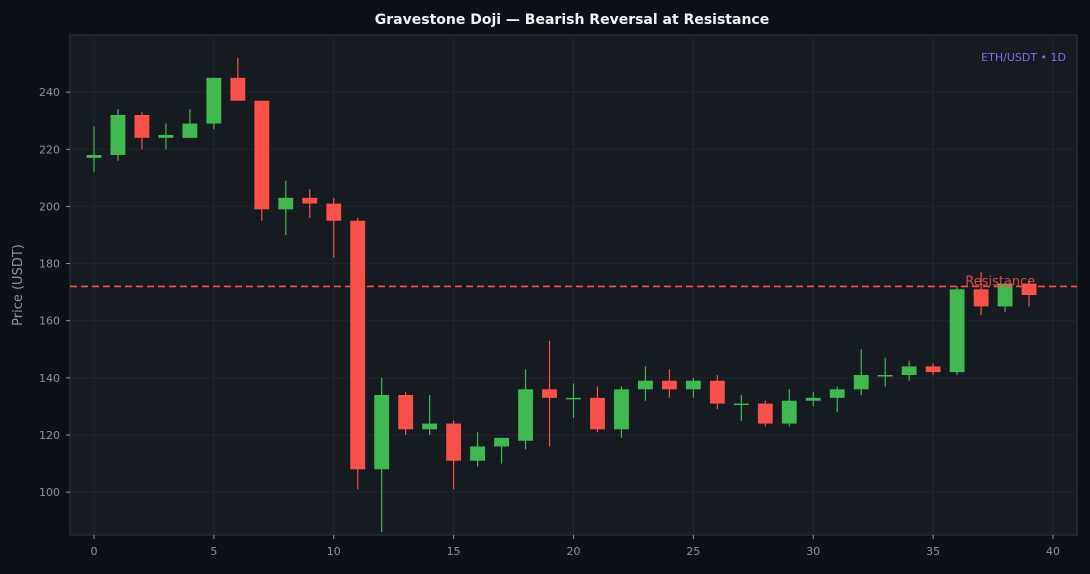 Image resolution: width=1090 pixels, height=574 pixels. What do you see at coordinates (49, 321) in the screenshot?
I see `y-tick-label: 160` at bounding box center [49, 321].